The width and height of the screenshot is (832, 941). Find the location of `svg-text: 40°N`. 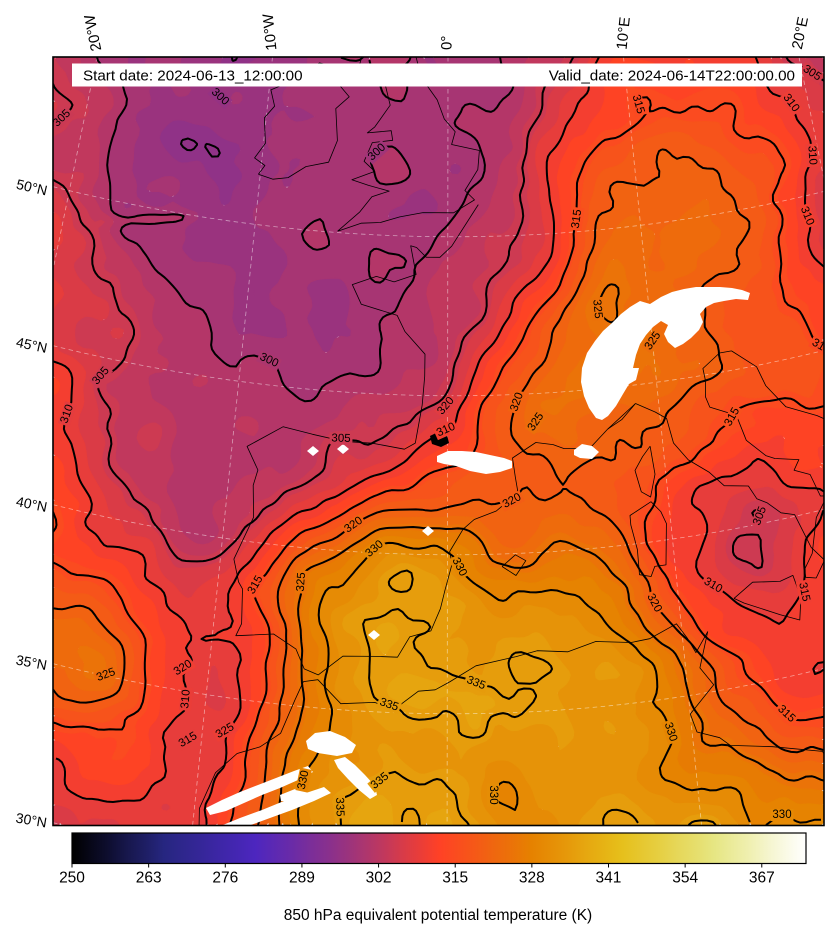

svg-text: 40°N is located at coordinates (32, 504).